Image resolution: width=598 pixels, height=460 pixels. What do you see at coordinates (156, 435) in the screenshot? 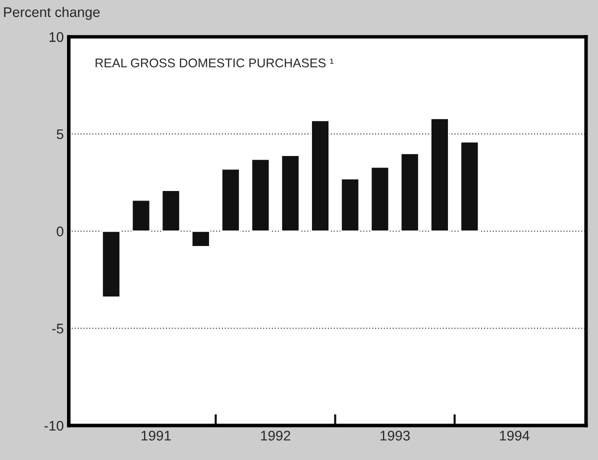
I see `x-tick-label: 1991` at bounding box center [156, 435].